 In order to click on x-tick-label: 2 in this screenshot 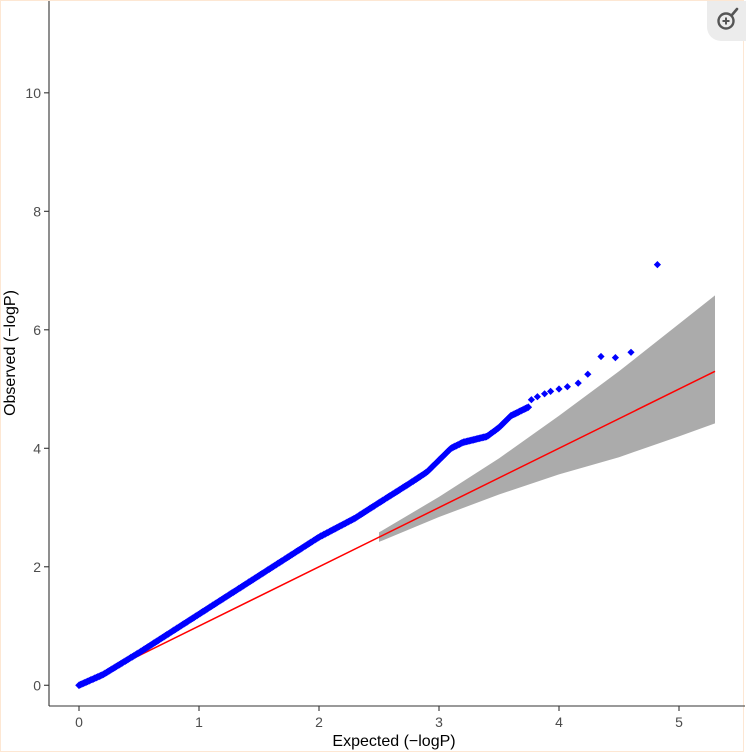, I will do `click(319, 722)`.